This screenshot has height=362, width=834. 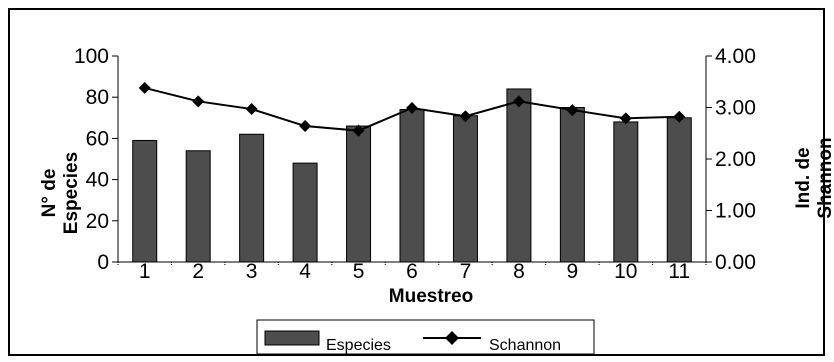 I want to click on x-tick-label: 8, so click(x=519, y=271).